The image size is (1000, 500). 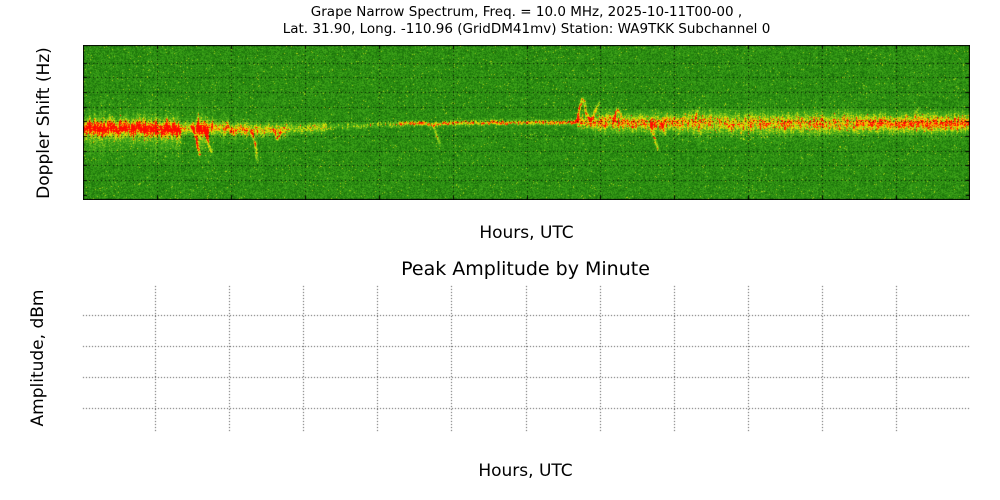 I want to click on amplitude-ylabel: Amplitude, dBm, so click(x=38, y=358).